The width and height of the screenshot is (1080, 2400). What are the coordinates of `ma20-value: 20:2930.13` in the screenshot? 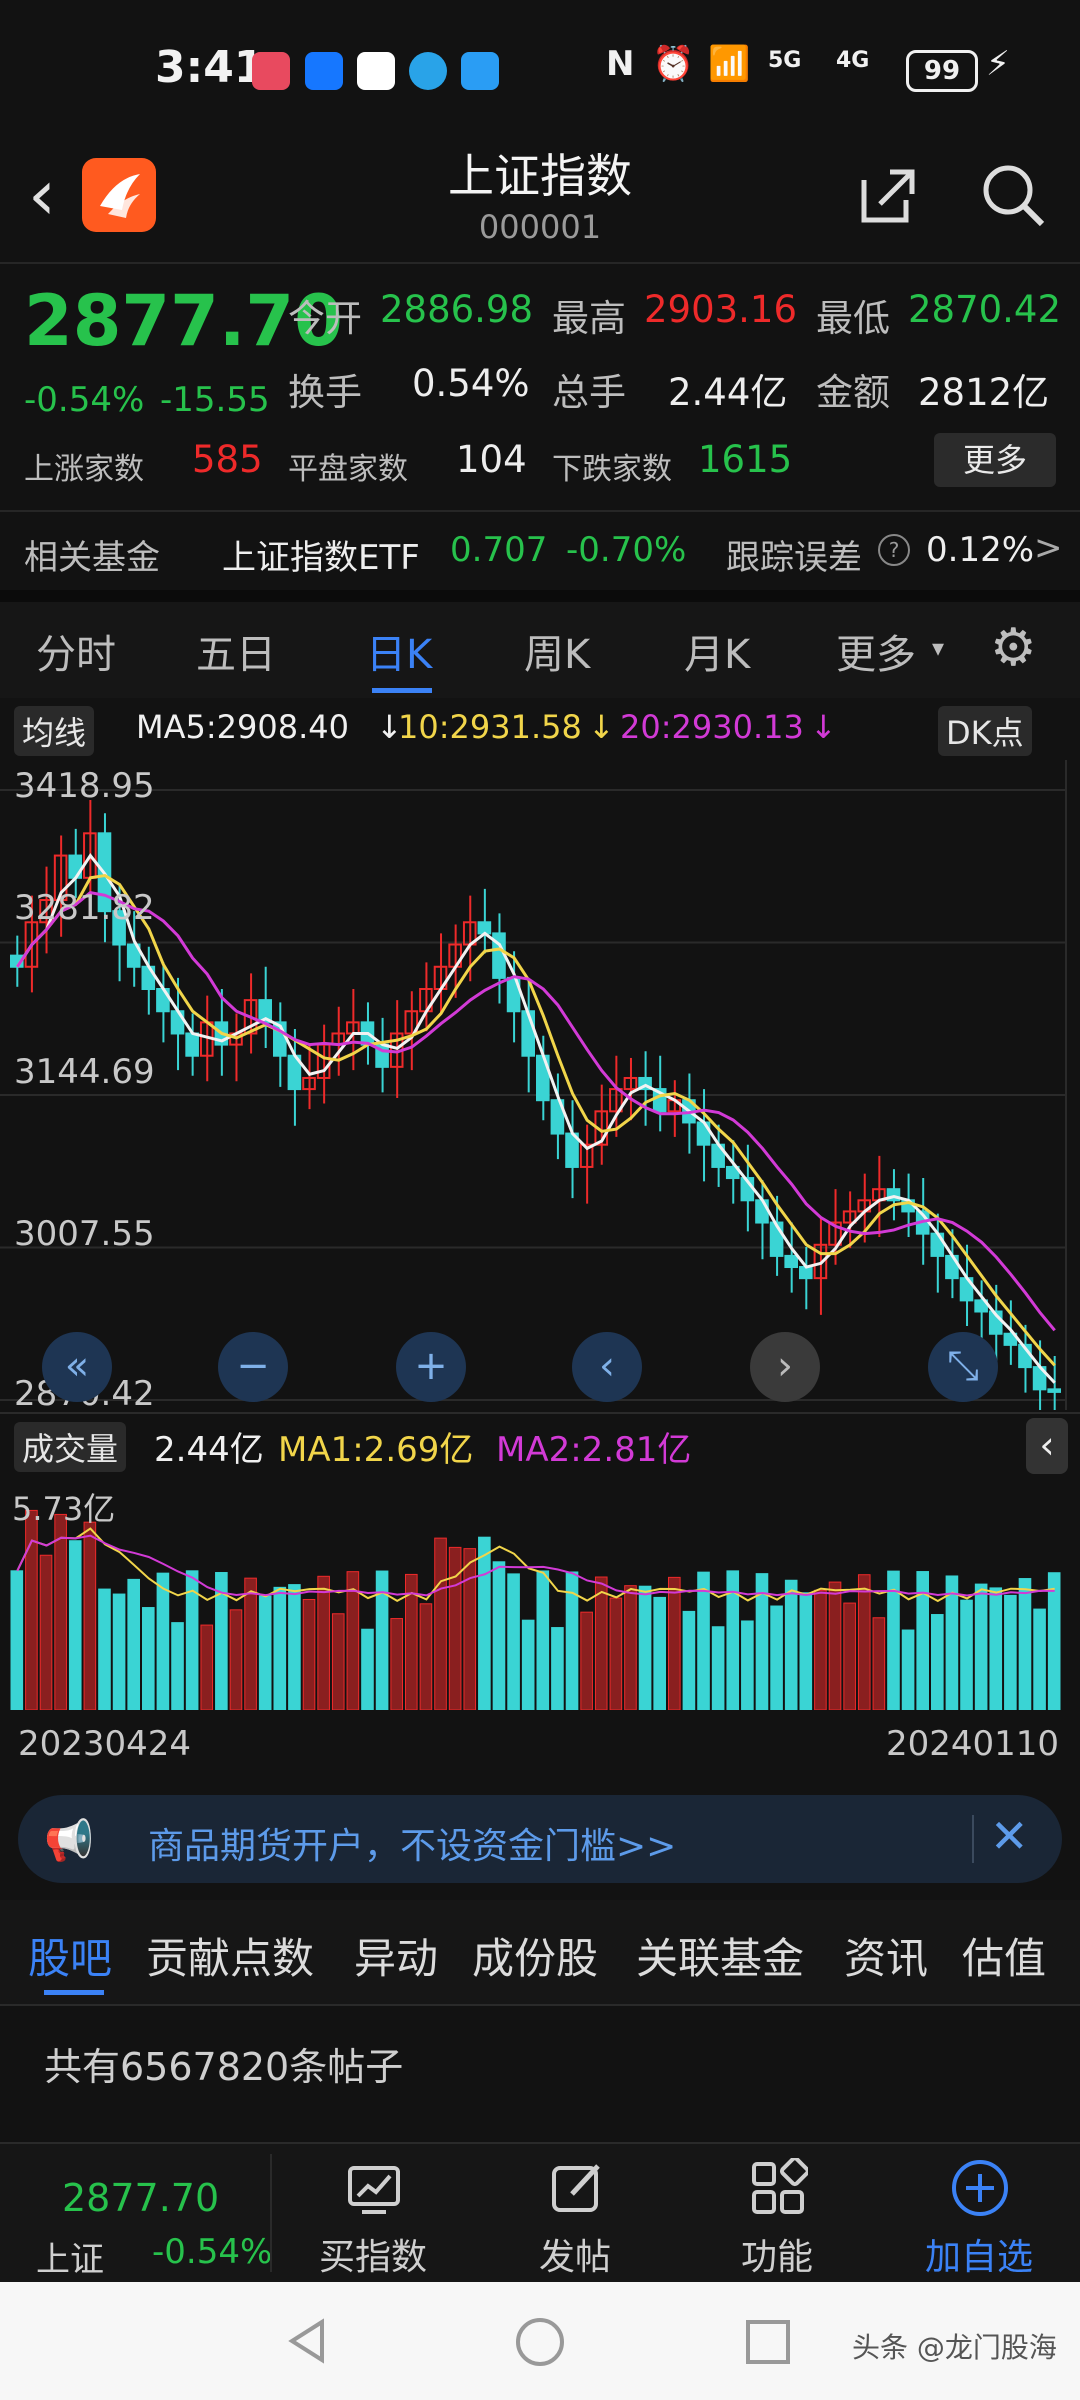 It's located at (712, 727).